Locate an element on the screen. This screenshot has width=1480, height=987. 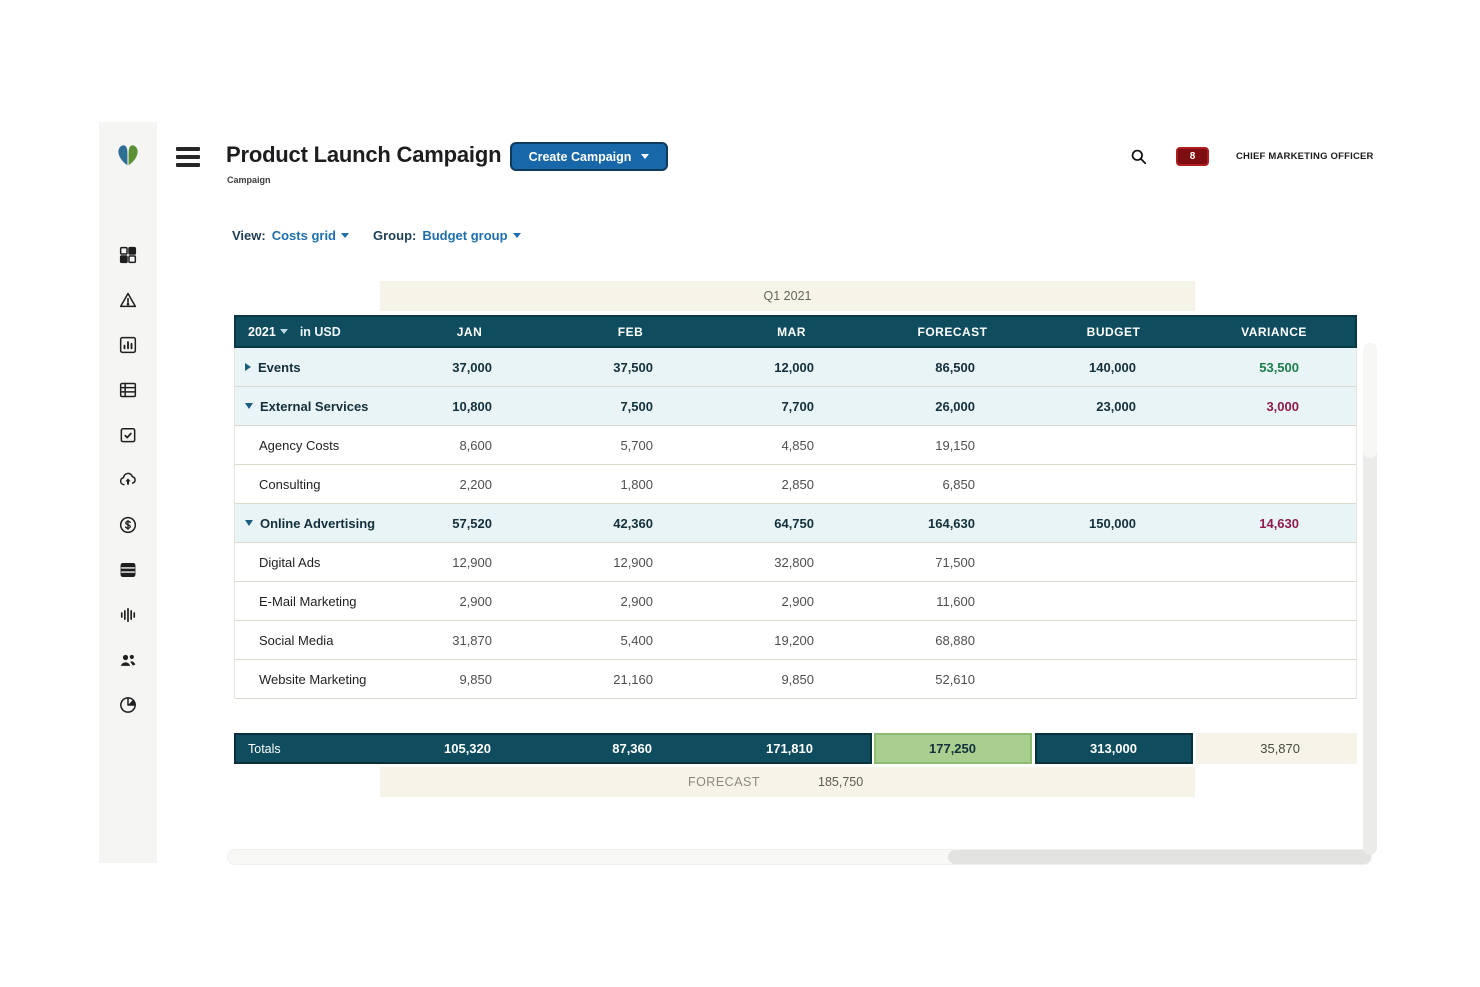
row-label-text: E-Mail Marketing is located at coordinates (308, 601).